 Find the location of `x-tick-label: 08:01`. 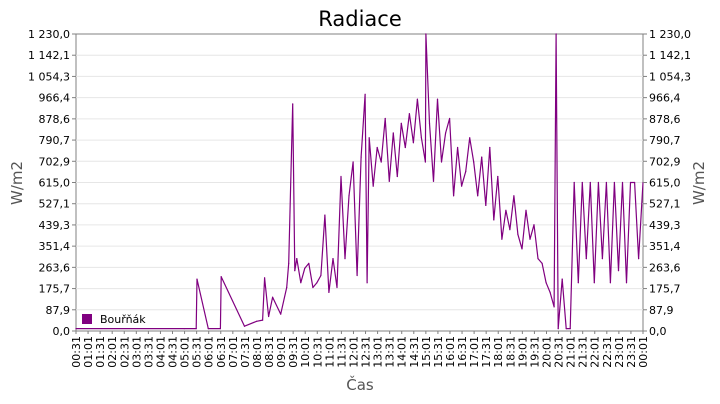

x-tick-label: 08:01 is located at coordinates (257, 352).